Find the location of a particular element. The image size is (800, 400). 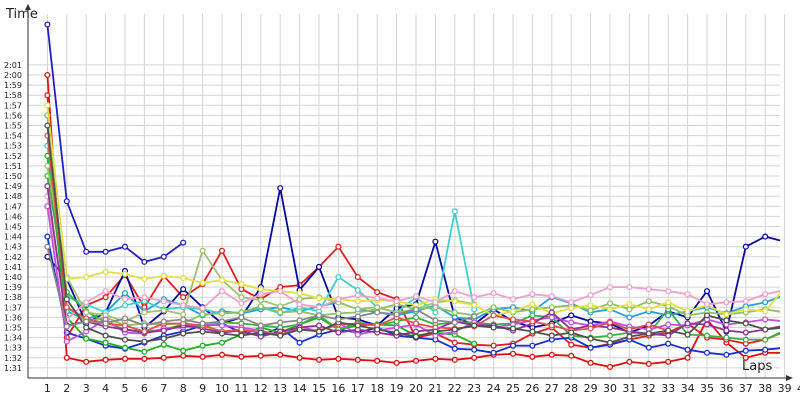

x-tick-label: 40 is located at coordinates (798, 388).